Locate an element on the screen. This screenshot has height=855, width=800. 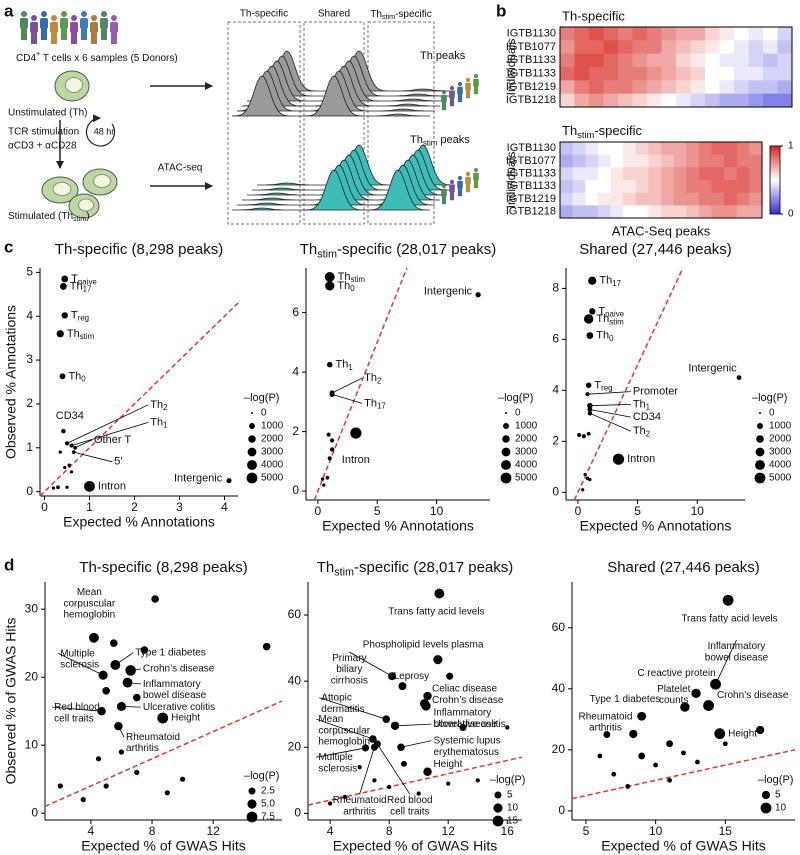
row-label: IGTB1133 is located at coordinates (531, 74).